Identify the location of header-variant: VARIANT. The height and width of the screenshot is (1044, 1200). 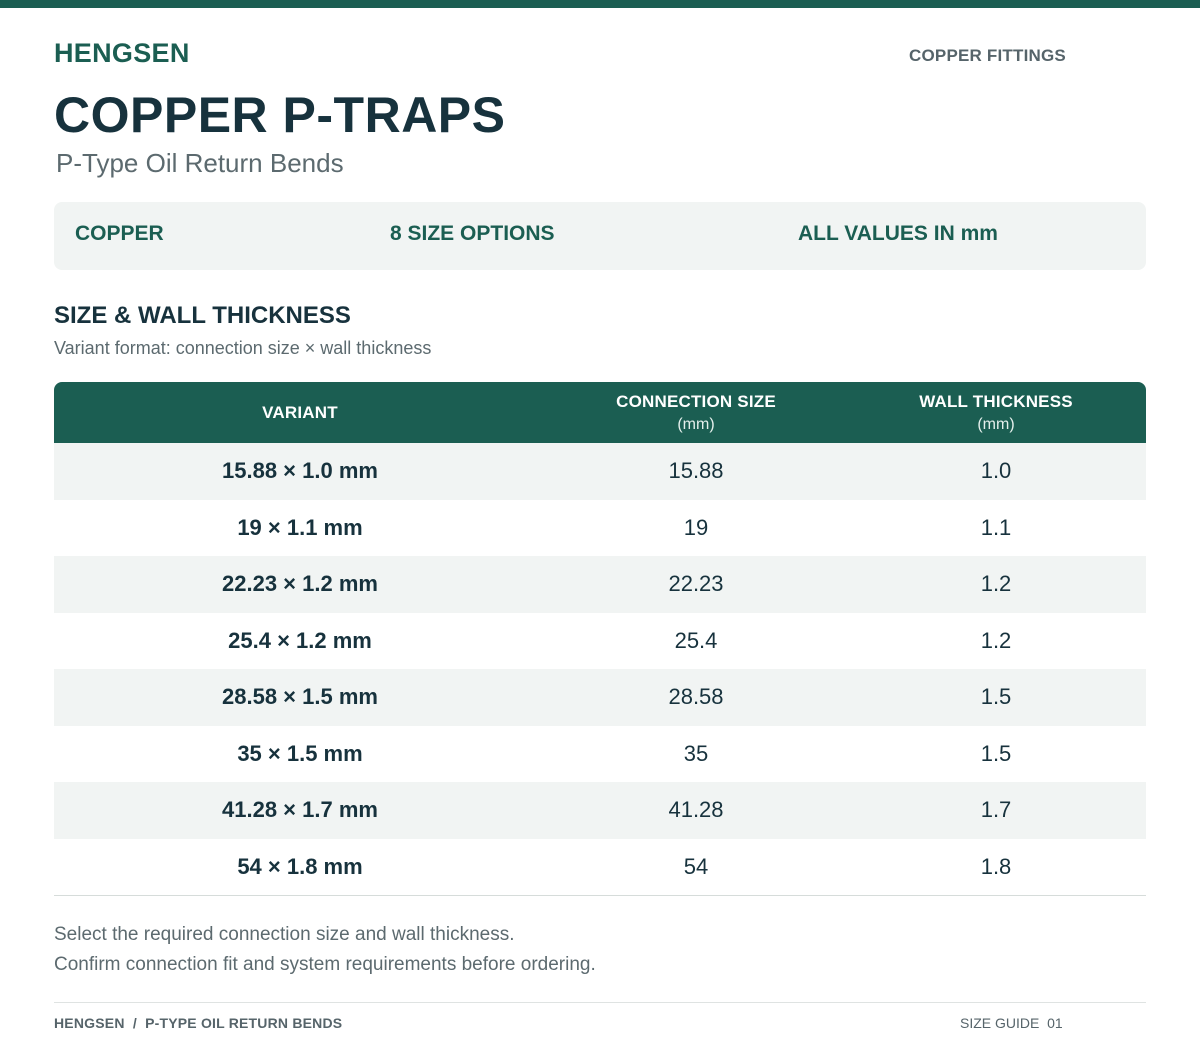
(300, 412).